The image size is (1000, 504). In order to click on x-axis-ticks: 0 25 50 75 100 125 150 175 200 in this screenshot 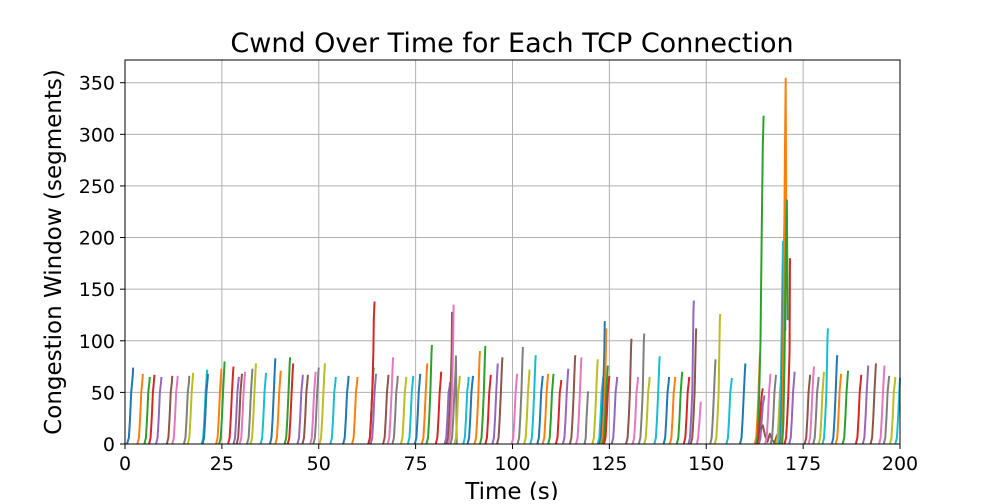, I will do `click(518, 459)`.